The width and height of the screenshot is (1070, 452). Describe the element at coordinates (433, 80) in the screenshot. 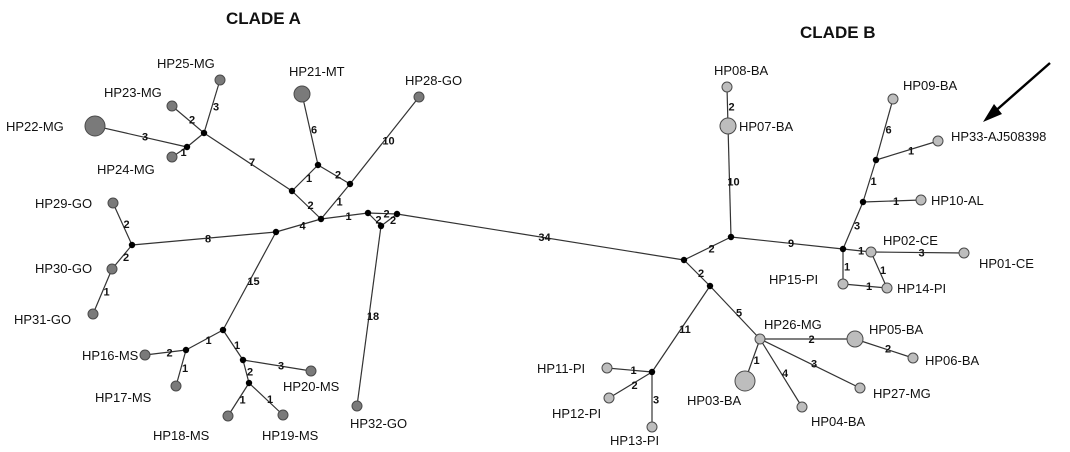

I see `haplotype-label: HP28-GO` at that location.